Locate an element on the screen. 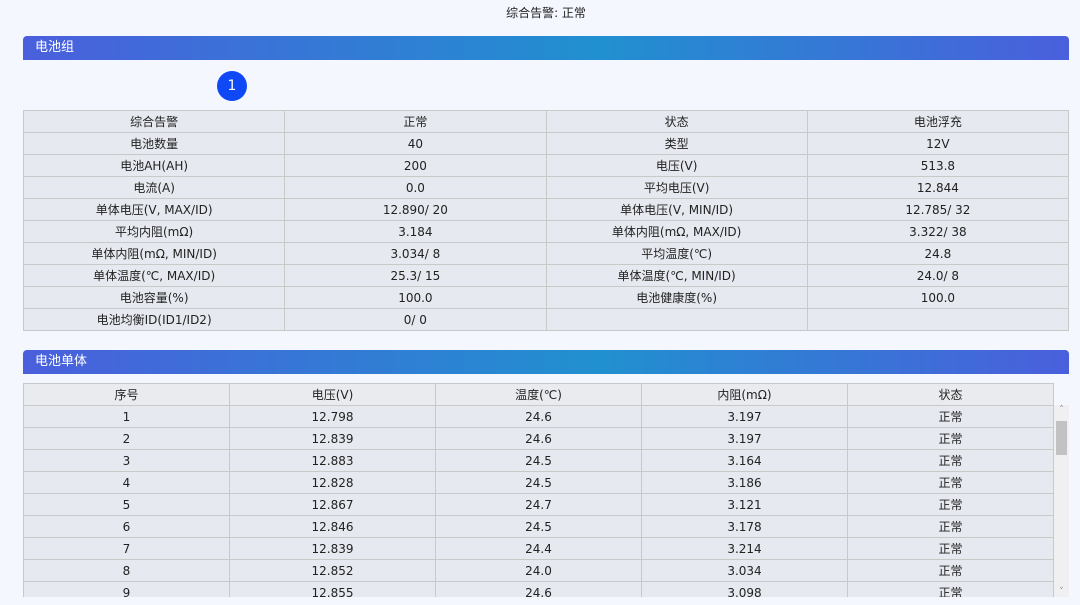 The width and height of the screenshot is (1080, 605). battery-cells-header: 电池单体 is located at coordinates (546, 362).